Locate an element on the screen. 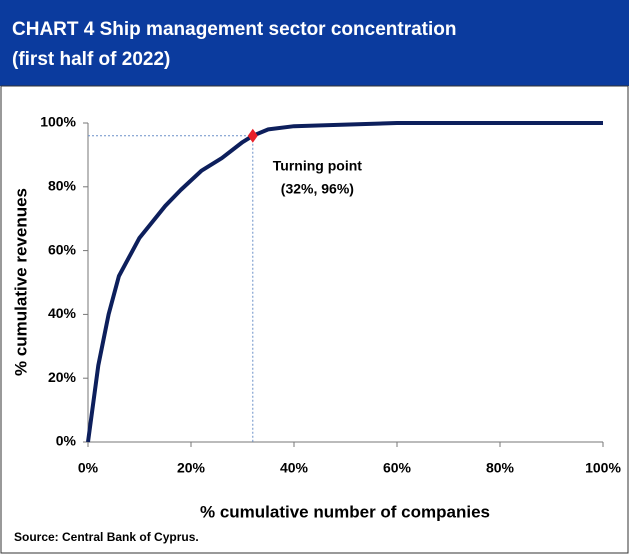 This screenshot has width=629, height=554. x-tick-label: 80% is located at coordinates (500, 468).